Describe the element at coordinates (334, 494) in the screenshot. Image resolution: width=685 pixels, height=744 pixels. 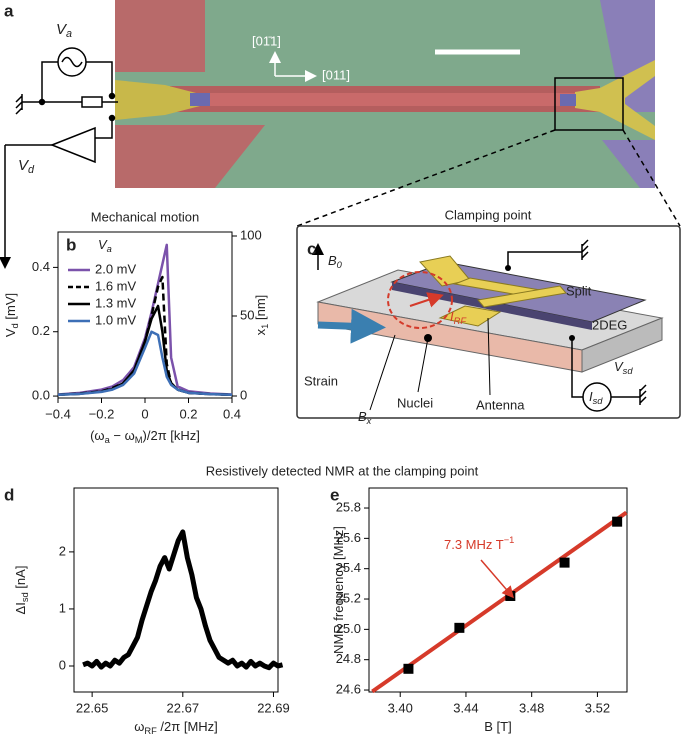
I see `panel-letter: e` at that location.